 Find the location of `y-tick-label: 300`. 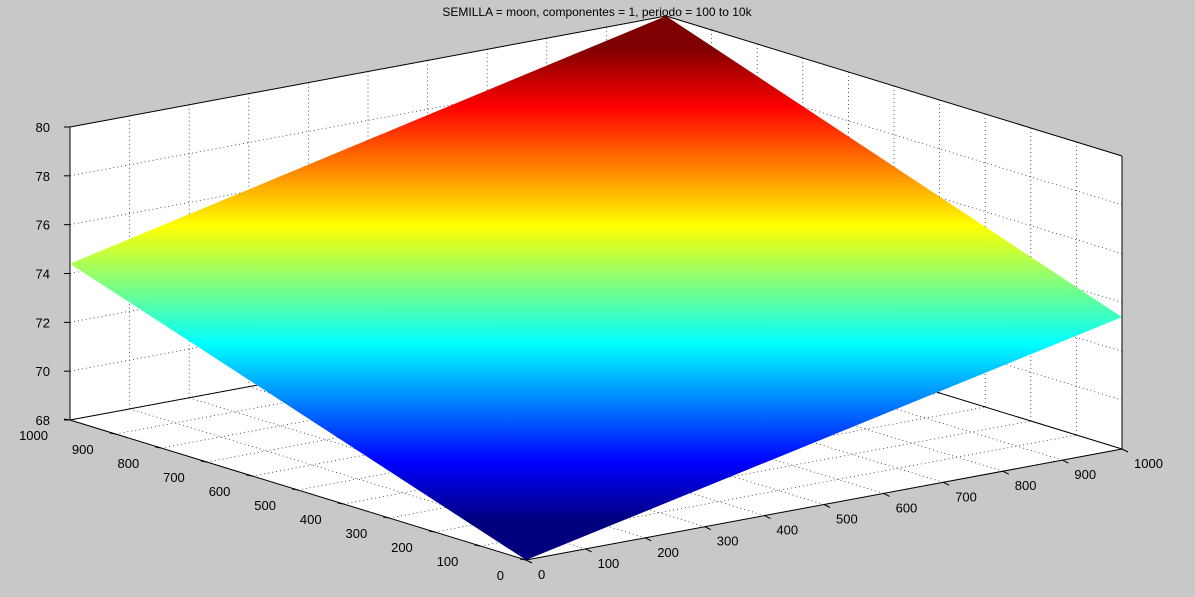

y-tick-label: 300 is located at coordinates (356, 533).